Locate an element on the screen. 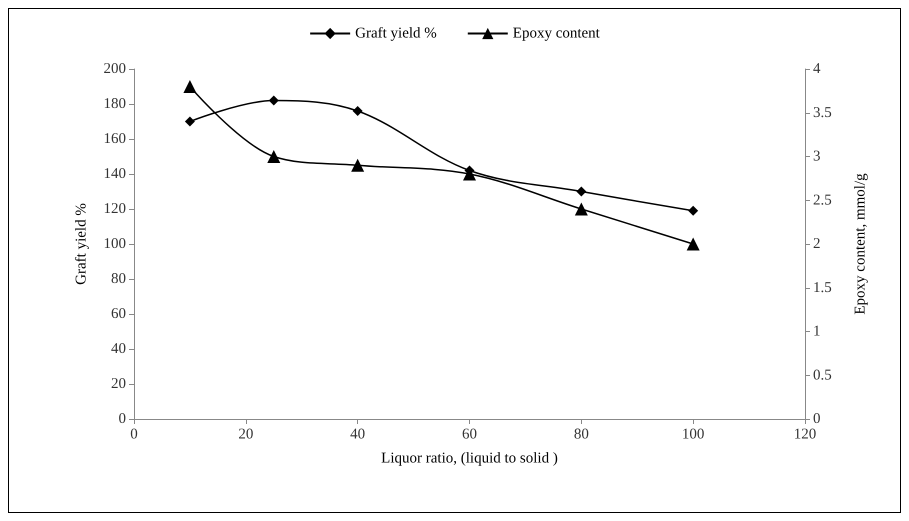 The height and width of the screenshot is (521, 909). y-tick-label: 200 is located at coordinates (115, 69).